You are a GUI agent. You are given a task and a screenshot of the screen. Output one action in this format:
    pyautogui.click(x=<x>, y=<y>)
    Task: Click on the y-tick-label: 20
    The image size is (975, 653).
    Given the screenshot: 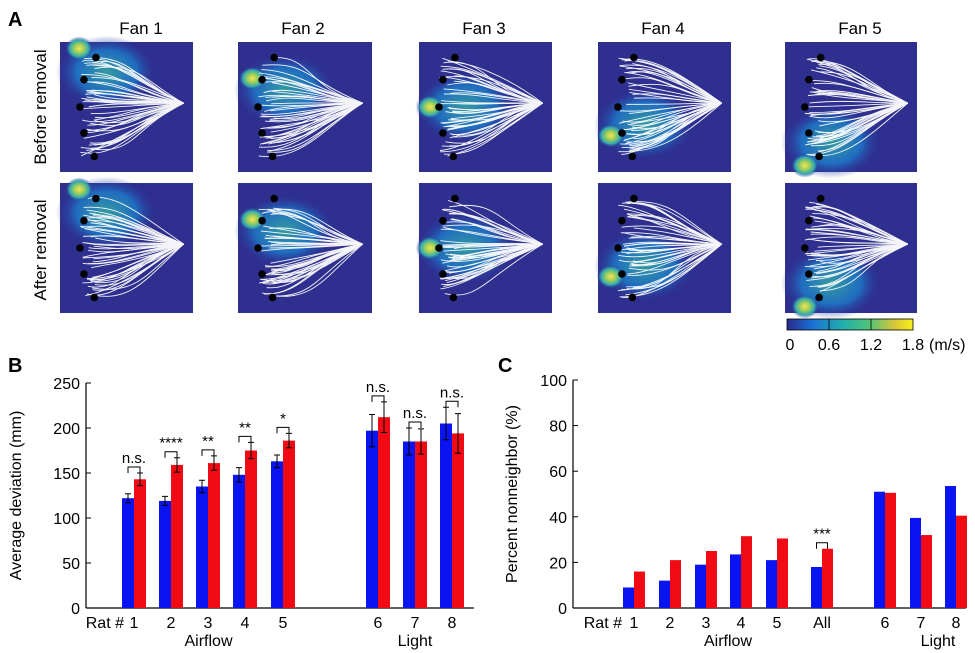 What is the action you would take?
    pyautogui.click(x=558, y=563)
    